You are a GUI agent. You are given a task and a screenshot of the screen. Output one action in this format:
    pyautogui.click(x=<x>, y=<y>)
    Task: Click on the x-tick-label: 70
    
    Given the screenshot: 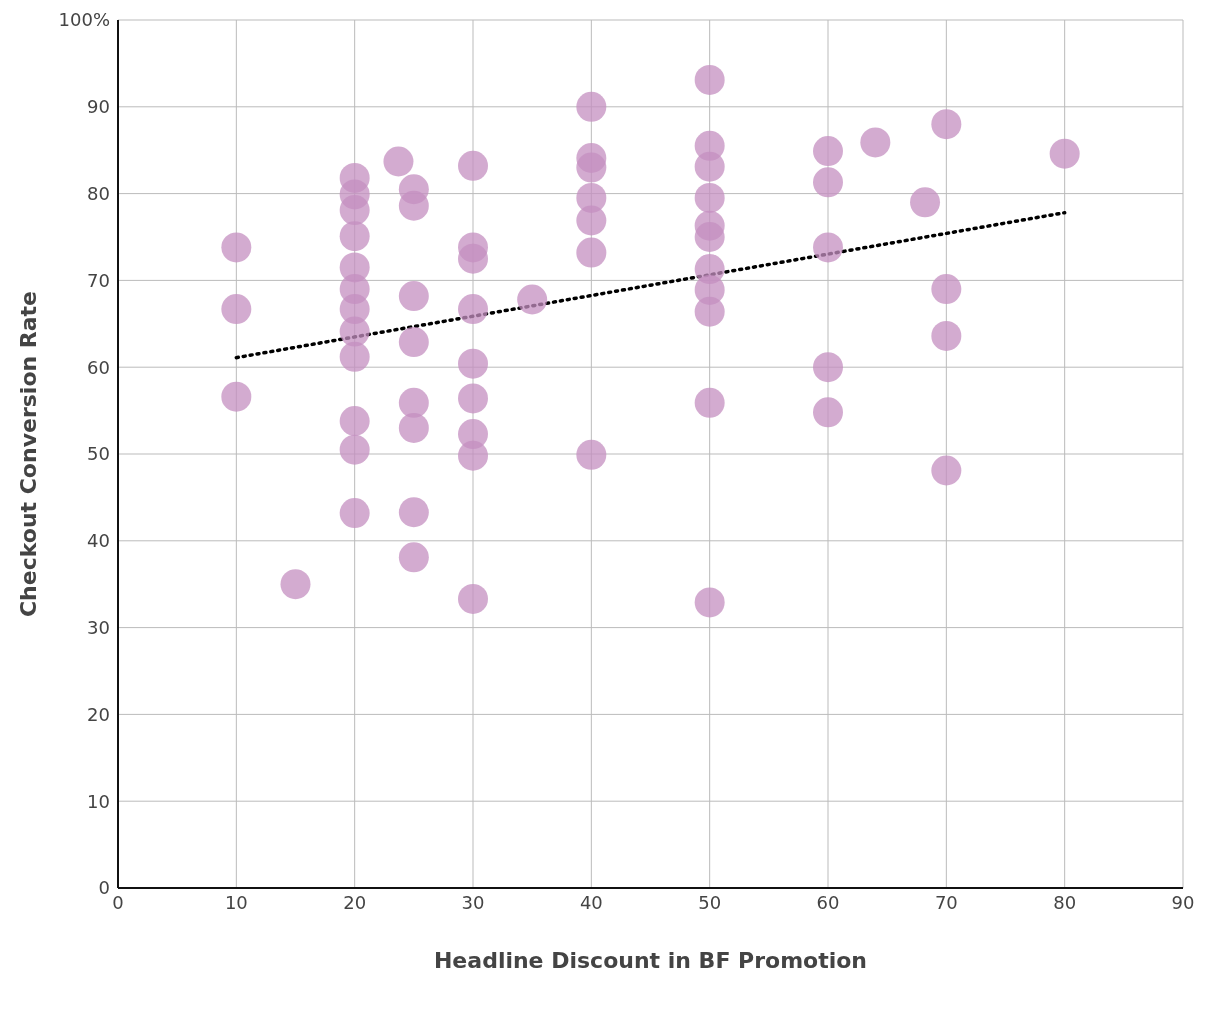 What is the action you would take?
    pyautogui.click(x=946, y=902)
    